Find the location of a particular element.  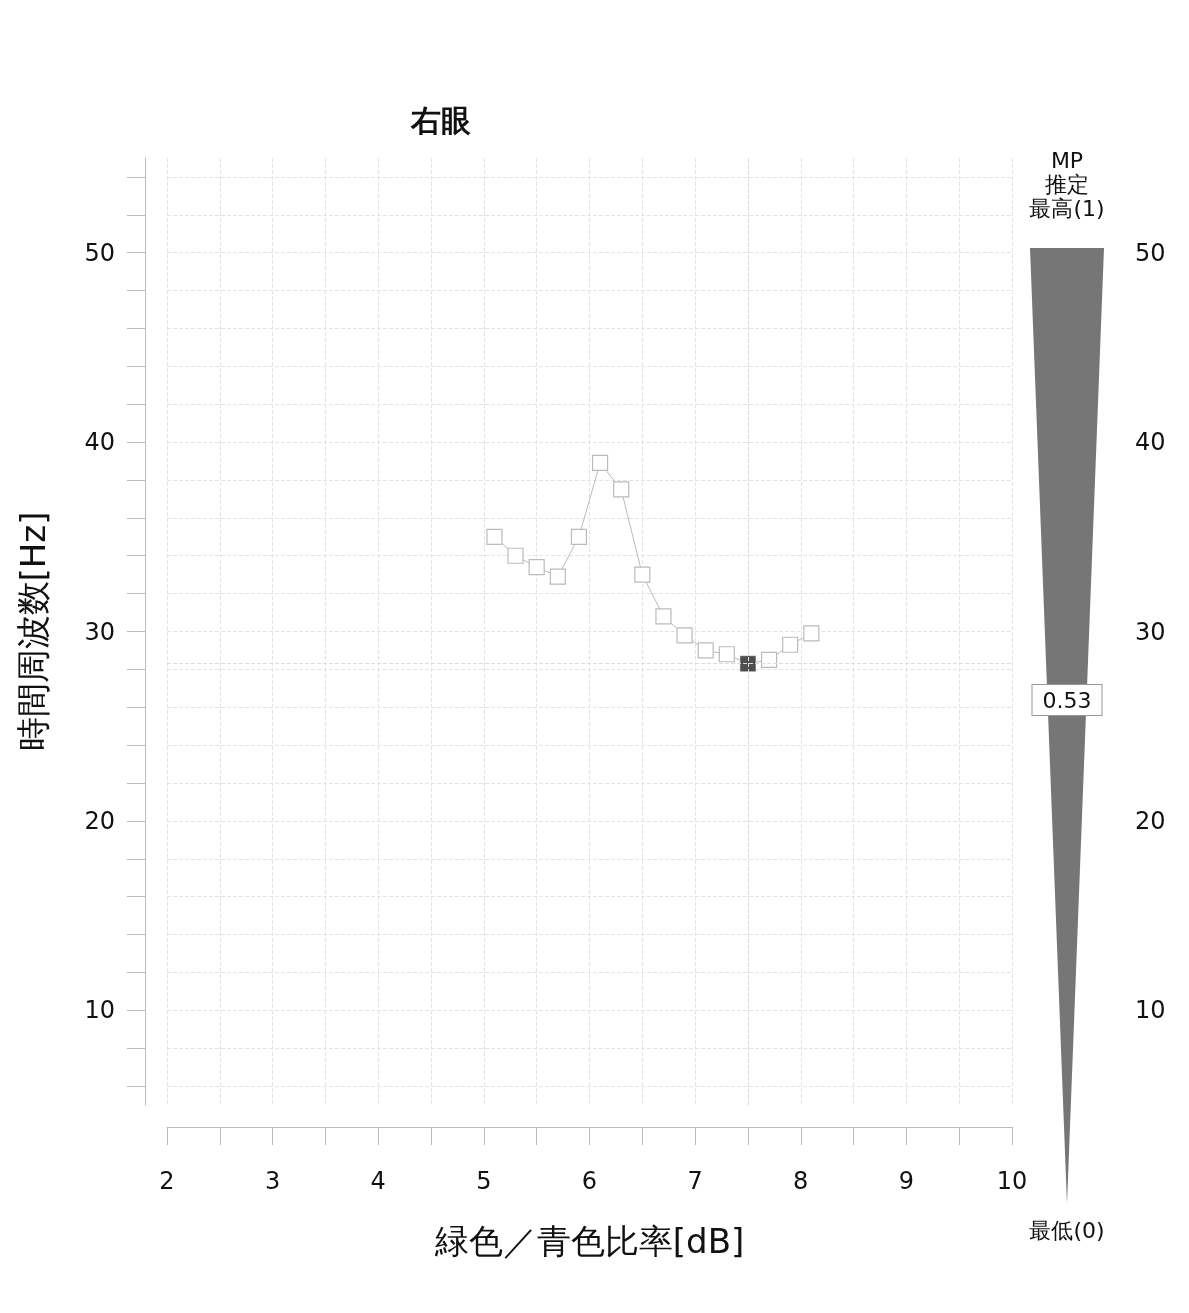

x-tick-label: 9 is located at coordinates (906, 1181).